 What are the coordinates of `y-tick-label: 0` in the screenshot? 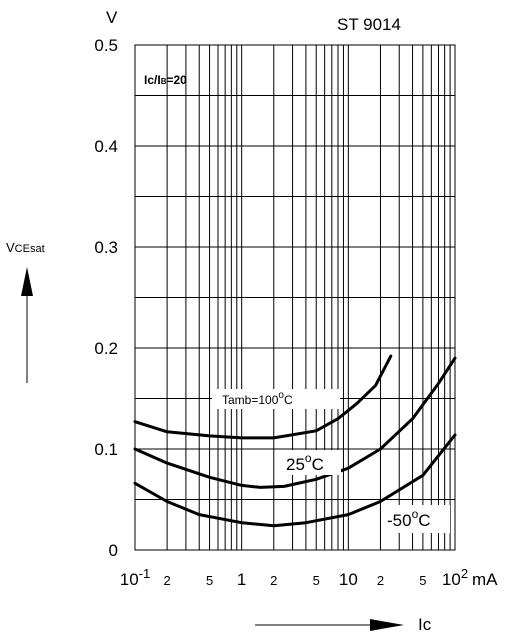 It's located at (113, 550).